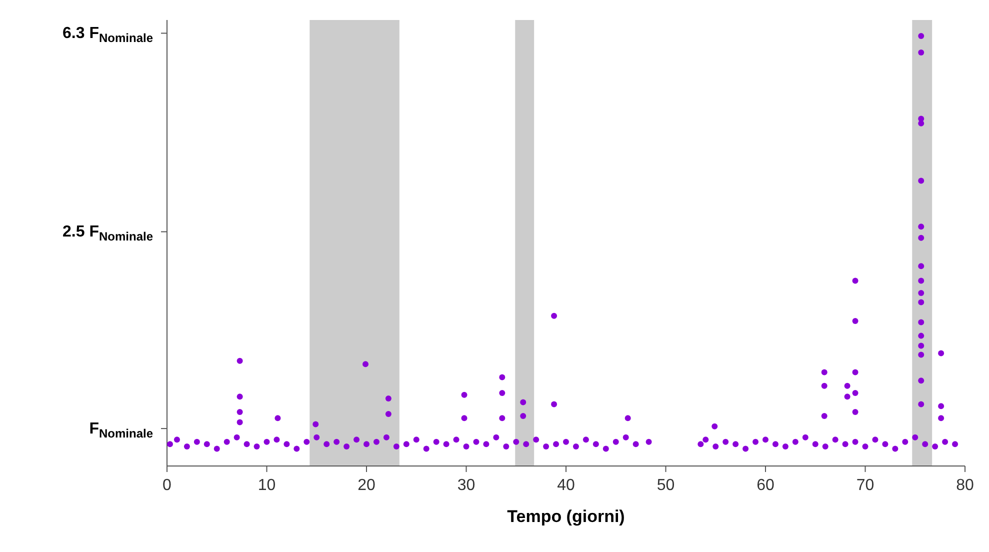 This screenshot has width=989, height=552. What do you see at coordinates (267, 485) in the screenshot?
I see `x-tick-label: 10` at bounding box center [267, 485].